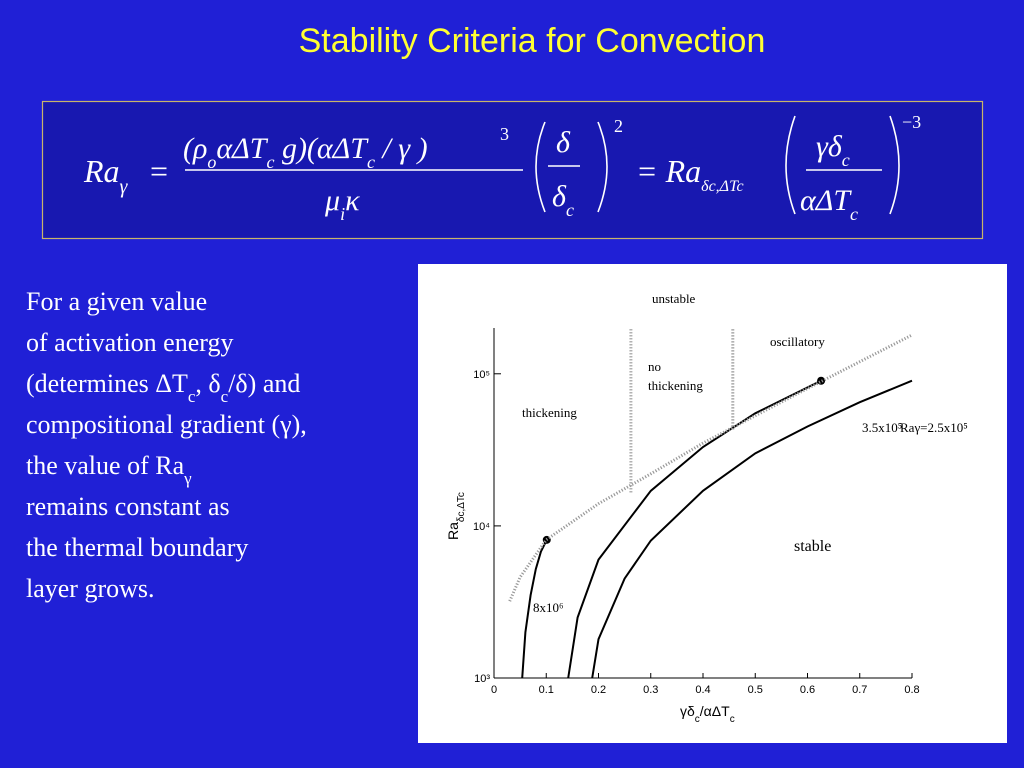 The image size is (1024, 768). I want to click on eq-equals: =, so click(159, 171).